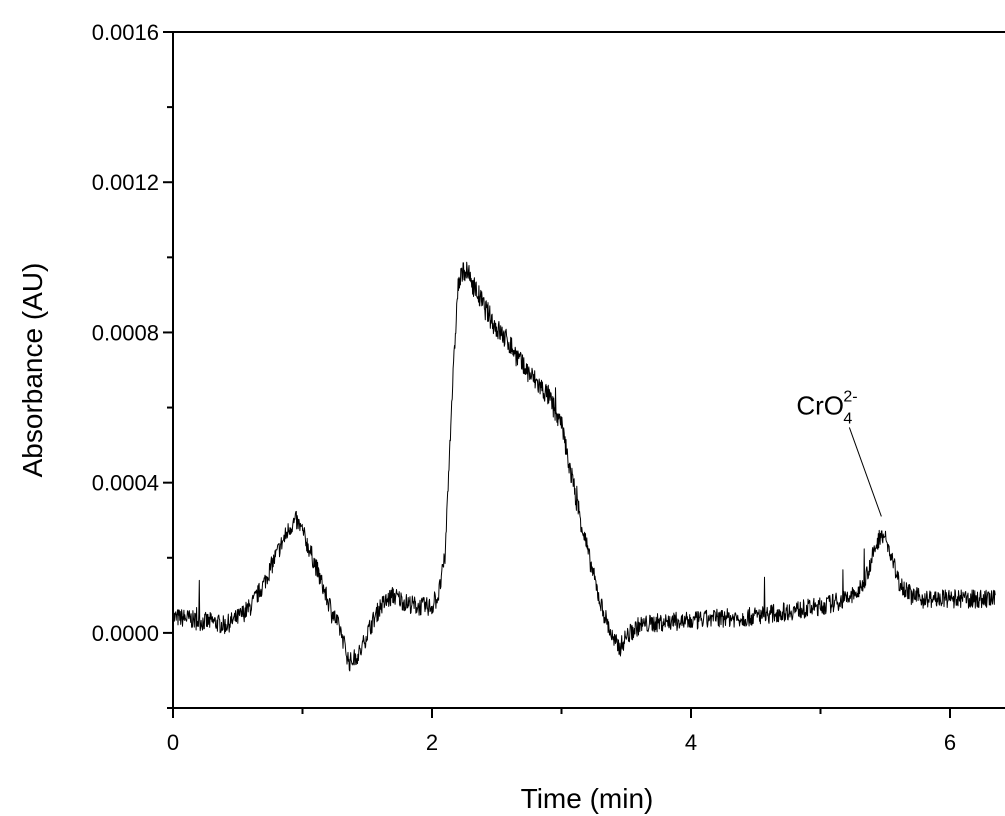  What do you see at coordinates (173, 742) in the screenshot?
I see `x-tick-label: 0` at bounding box center [173, 742].